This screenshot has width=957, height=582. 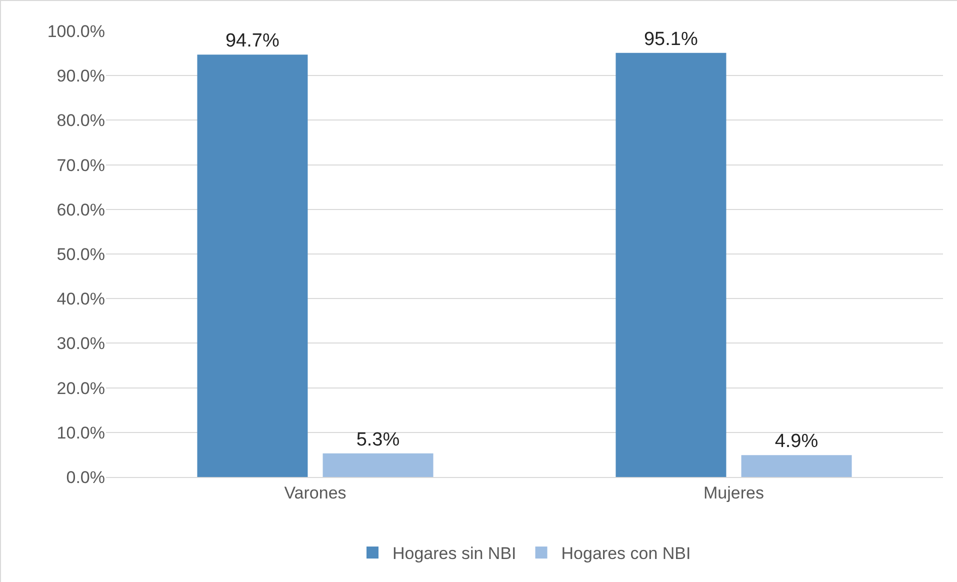 What do you see at coordinates (796, 441) in the screenshot?
I see `data-label: 4.9%` at bounding box center [796, 441].